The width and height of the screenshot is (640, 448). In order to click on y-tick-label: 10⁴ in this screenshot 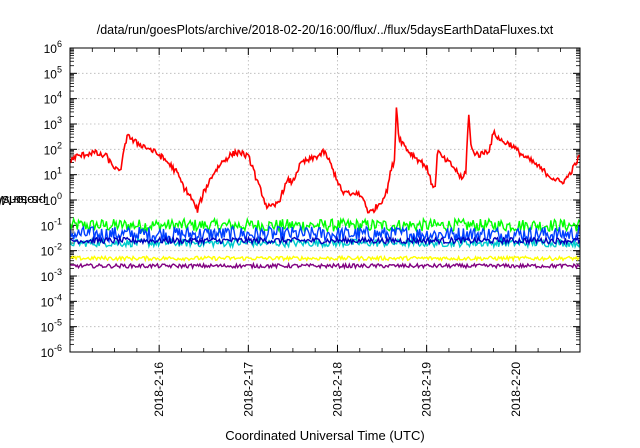, I will do `click(53, 98)`.